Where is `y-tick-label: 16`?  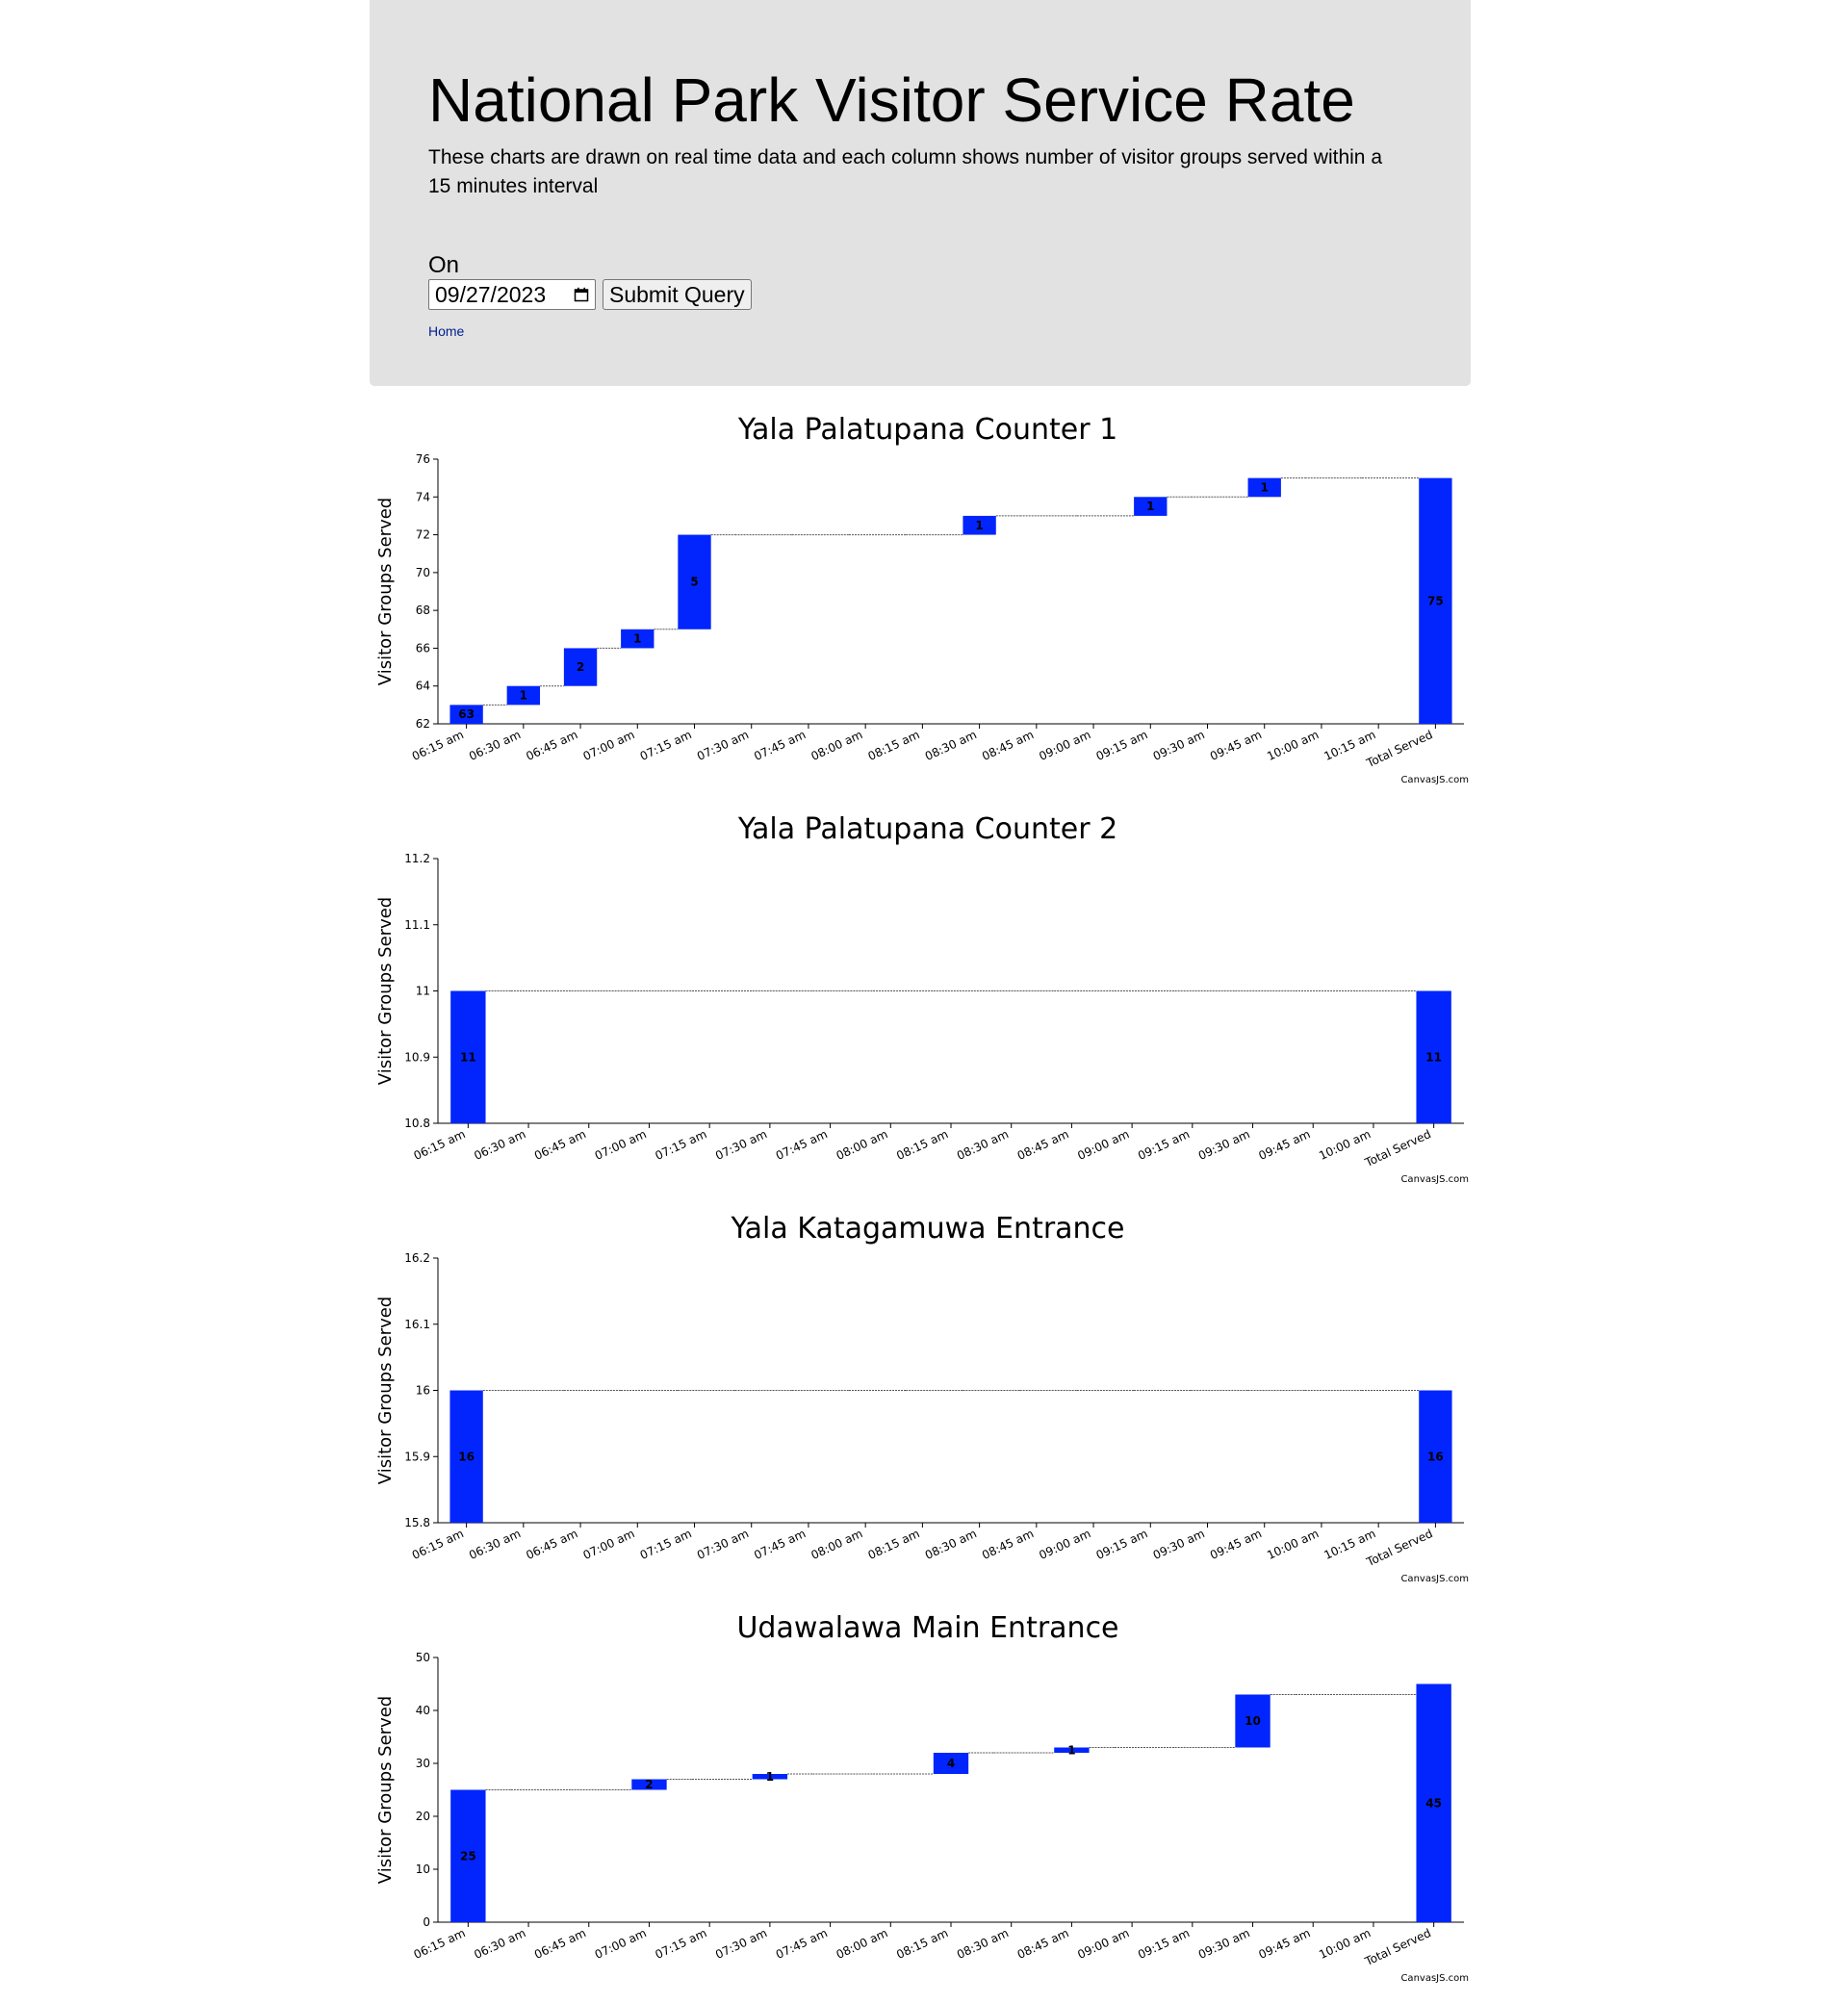 y-tick-label: 16 is located at coordinates (423, 1391).